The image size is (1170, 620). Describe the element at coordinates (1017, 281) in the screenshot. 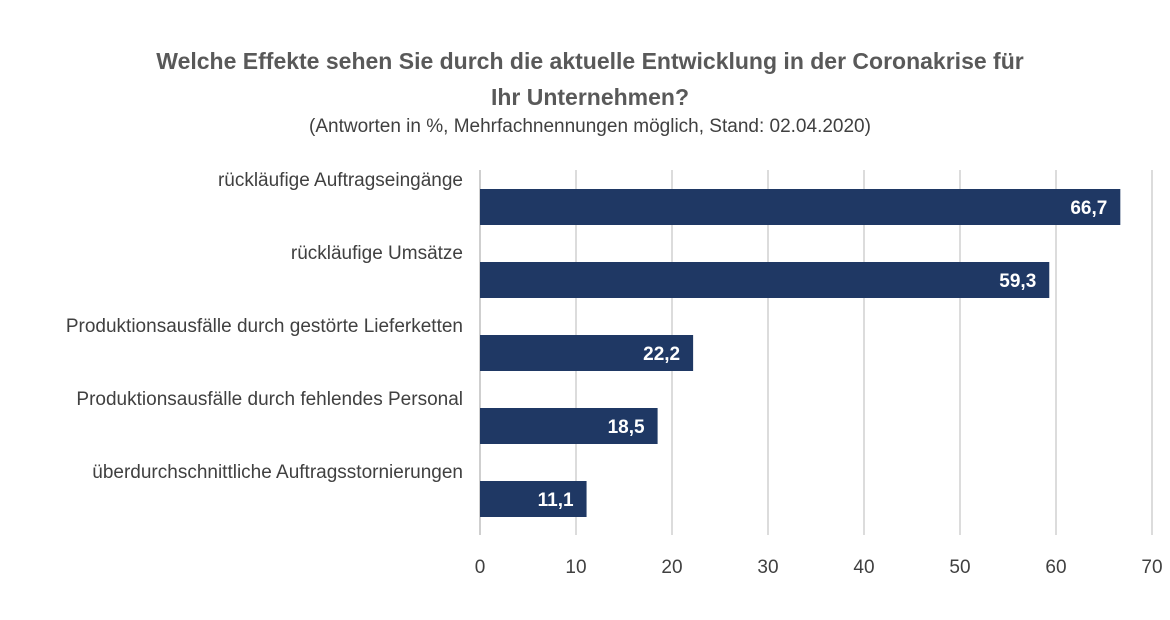

I see `data-label-2: 59,3` at that location.